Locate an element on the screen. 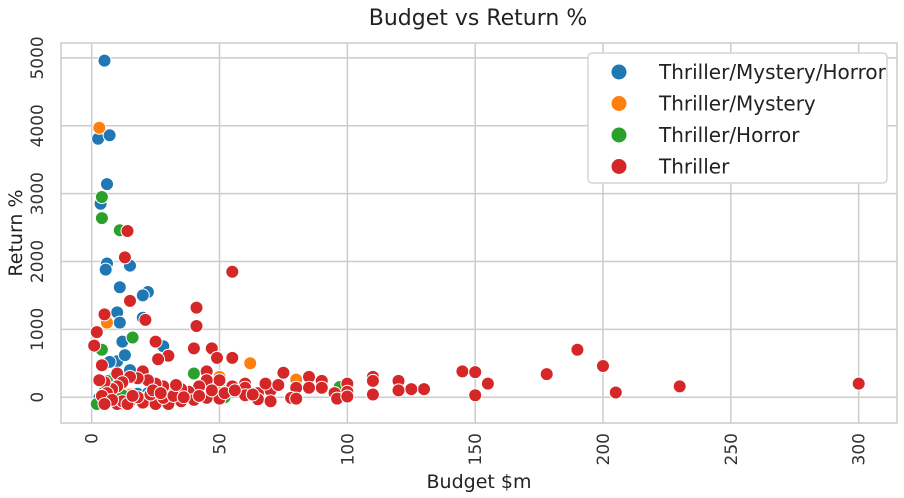  x-axis-label: Budget $m is located at coordinates (479, 482).